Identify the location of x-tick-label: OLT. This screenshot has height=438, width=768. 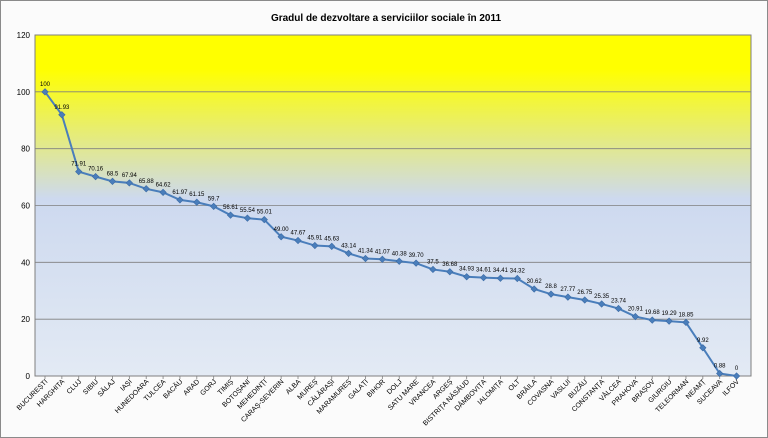
(514, 385).